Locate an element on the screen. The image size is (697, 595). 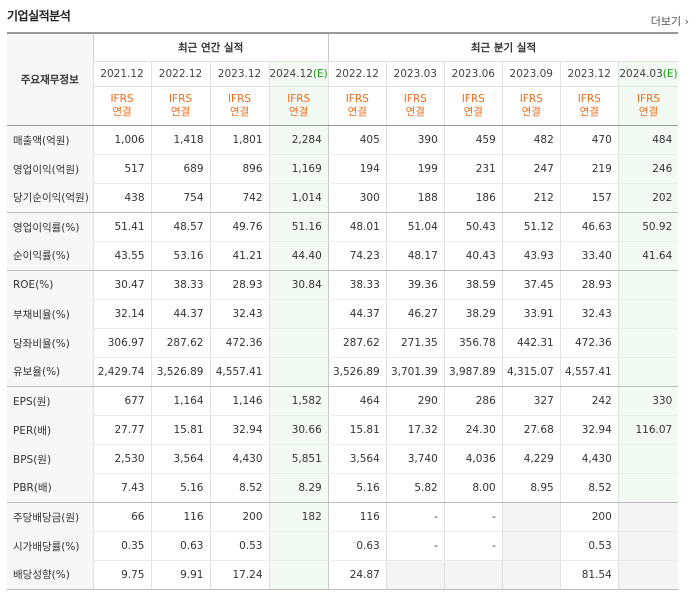
row-label: PER(배) is located at coordinates (50, 430).